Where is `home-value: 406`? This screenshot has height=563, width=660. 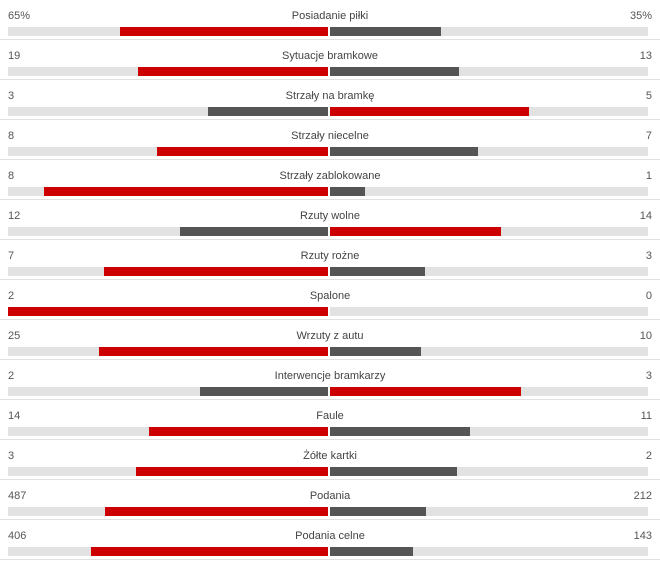
home-value: 406 is located at coordinates (17, 536).